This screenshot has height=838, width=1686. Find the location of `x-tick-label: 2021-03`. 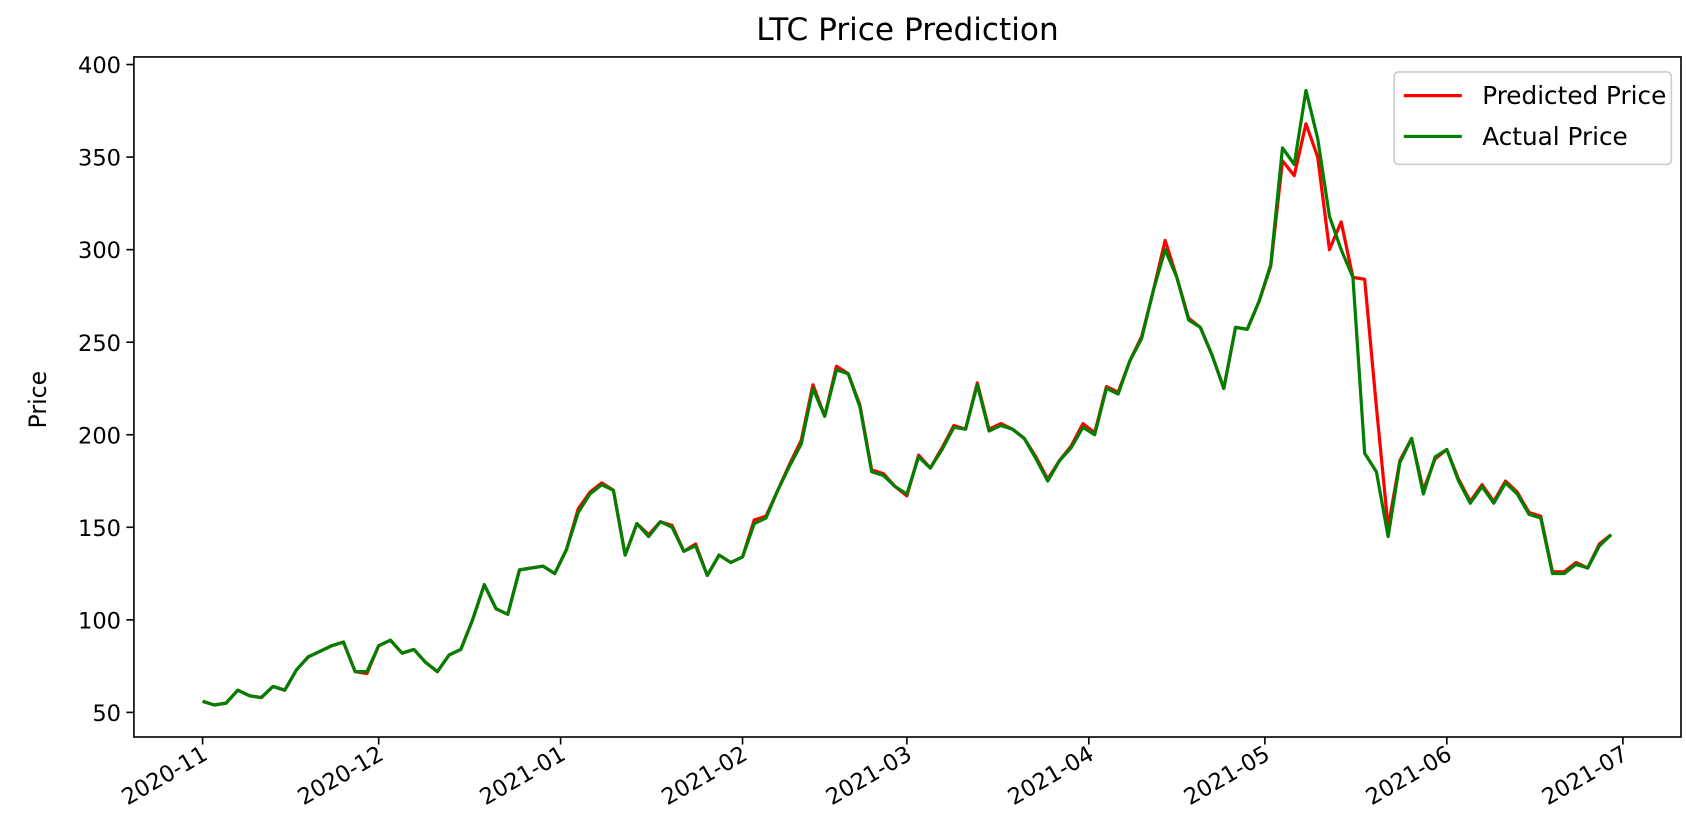

x-tick-label: 2021-03 is located at coordinates (869, 776).